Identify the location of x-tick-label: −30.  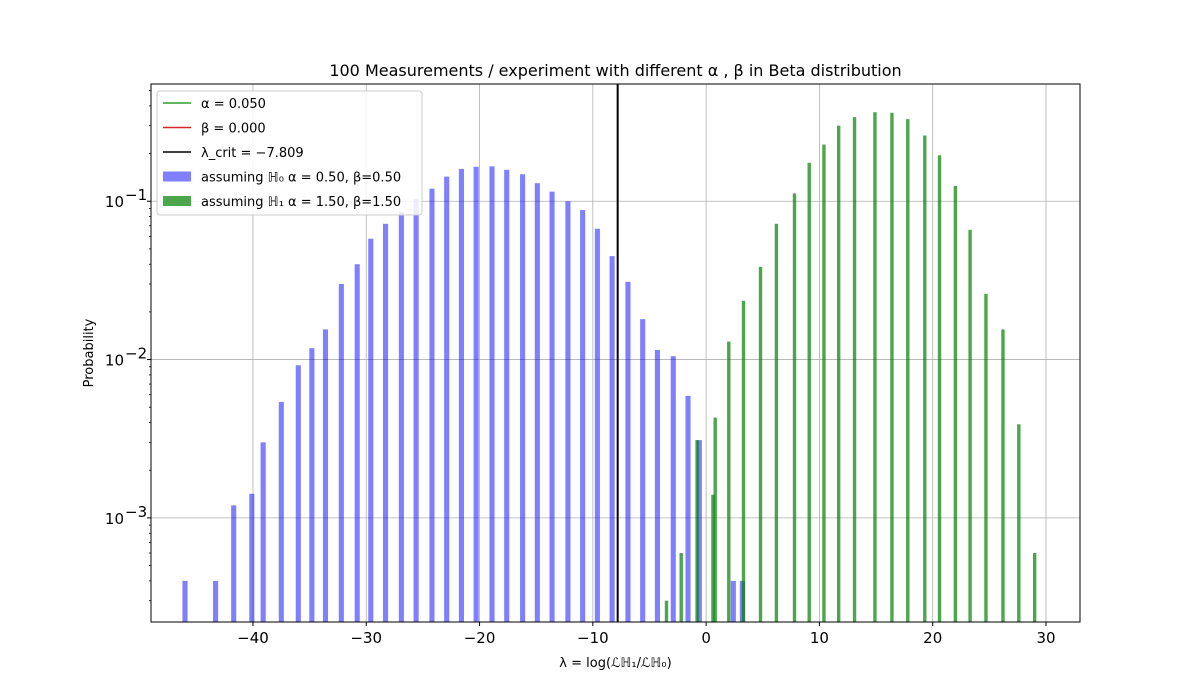
(366, 638).